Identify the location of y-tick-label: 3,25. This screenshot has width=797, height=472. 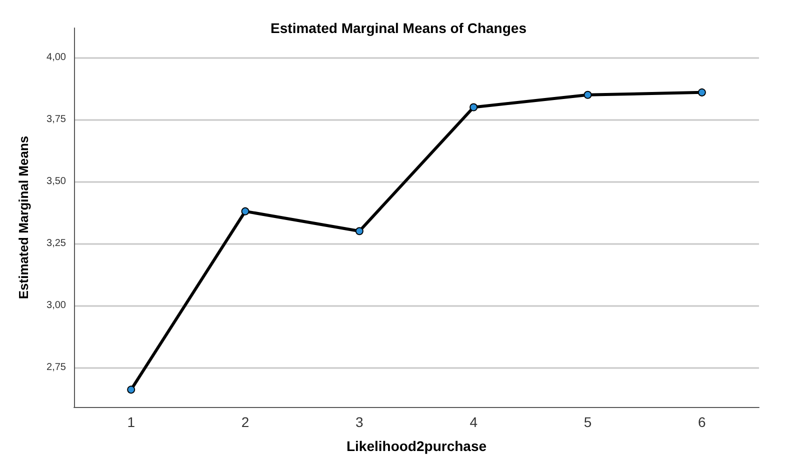
(56, 244).